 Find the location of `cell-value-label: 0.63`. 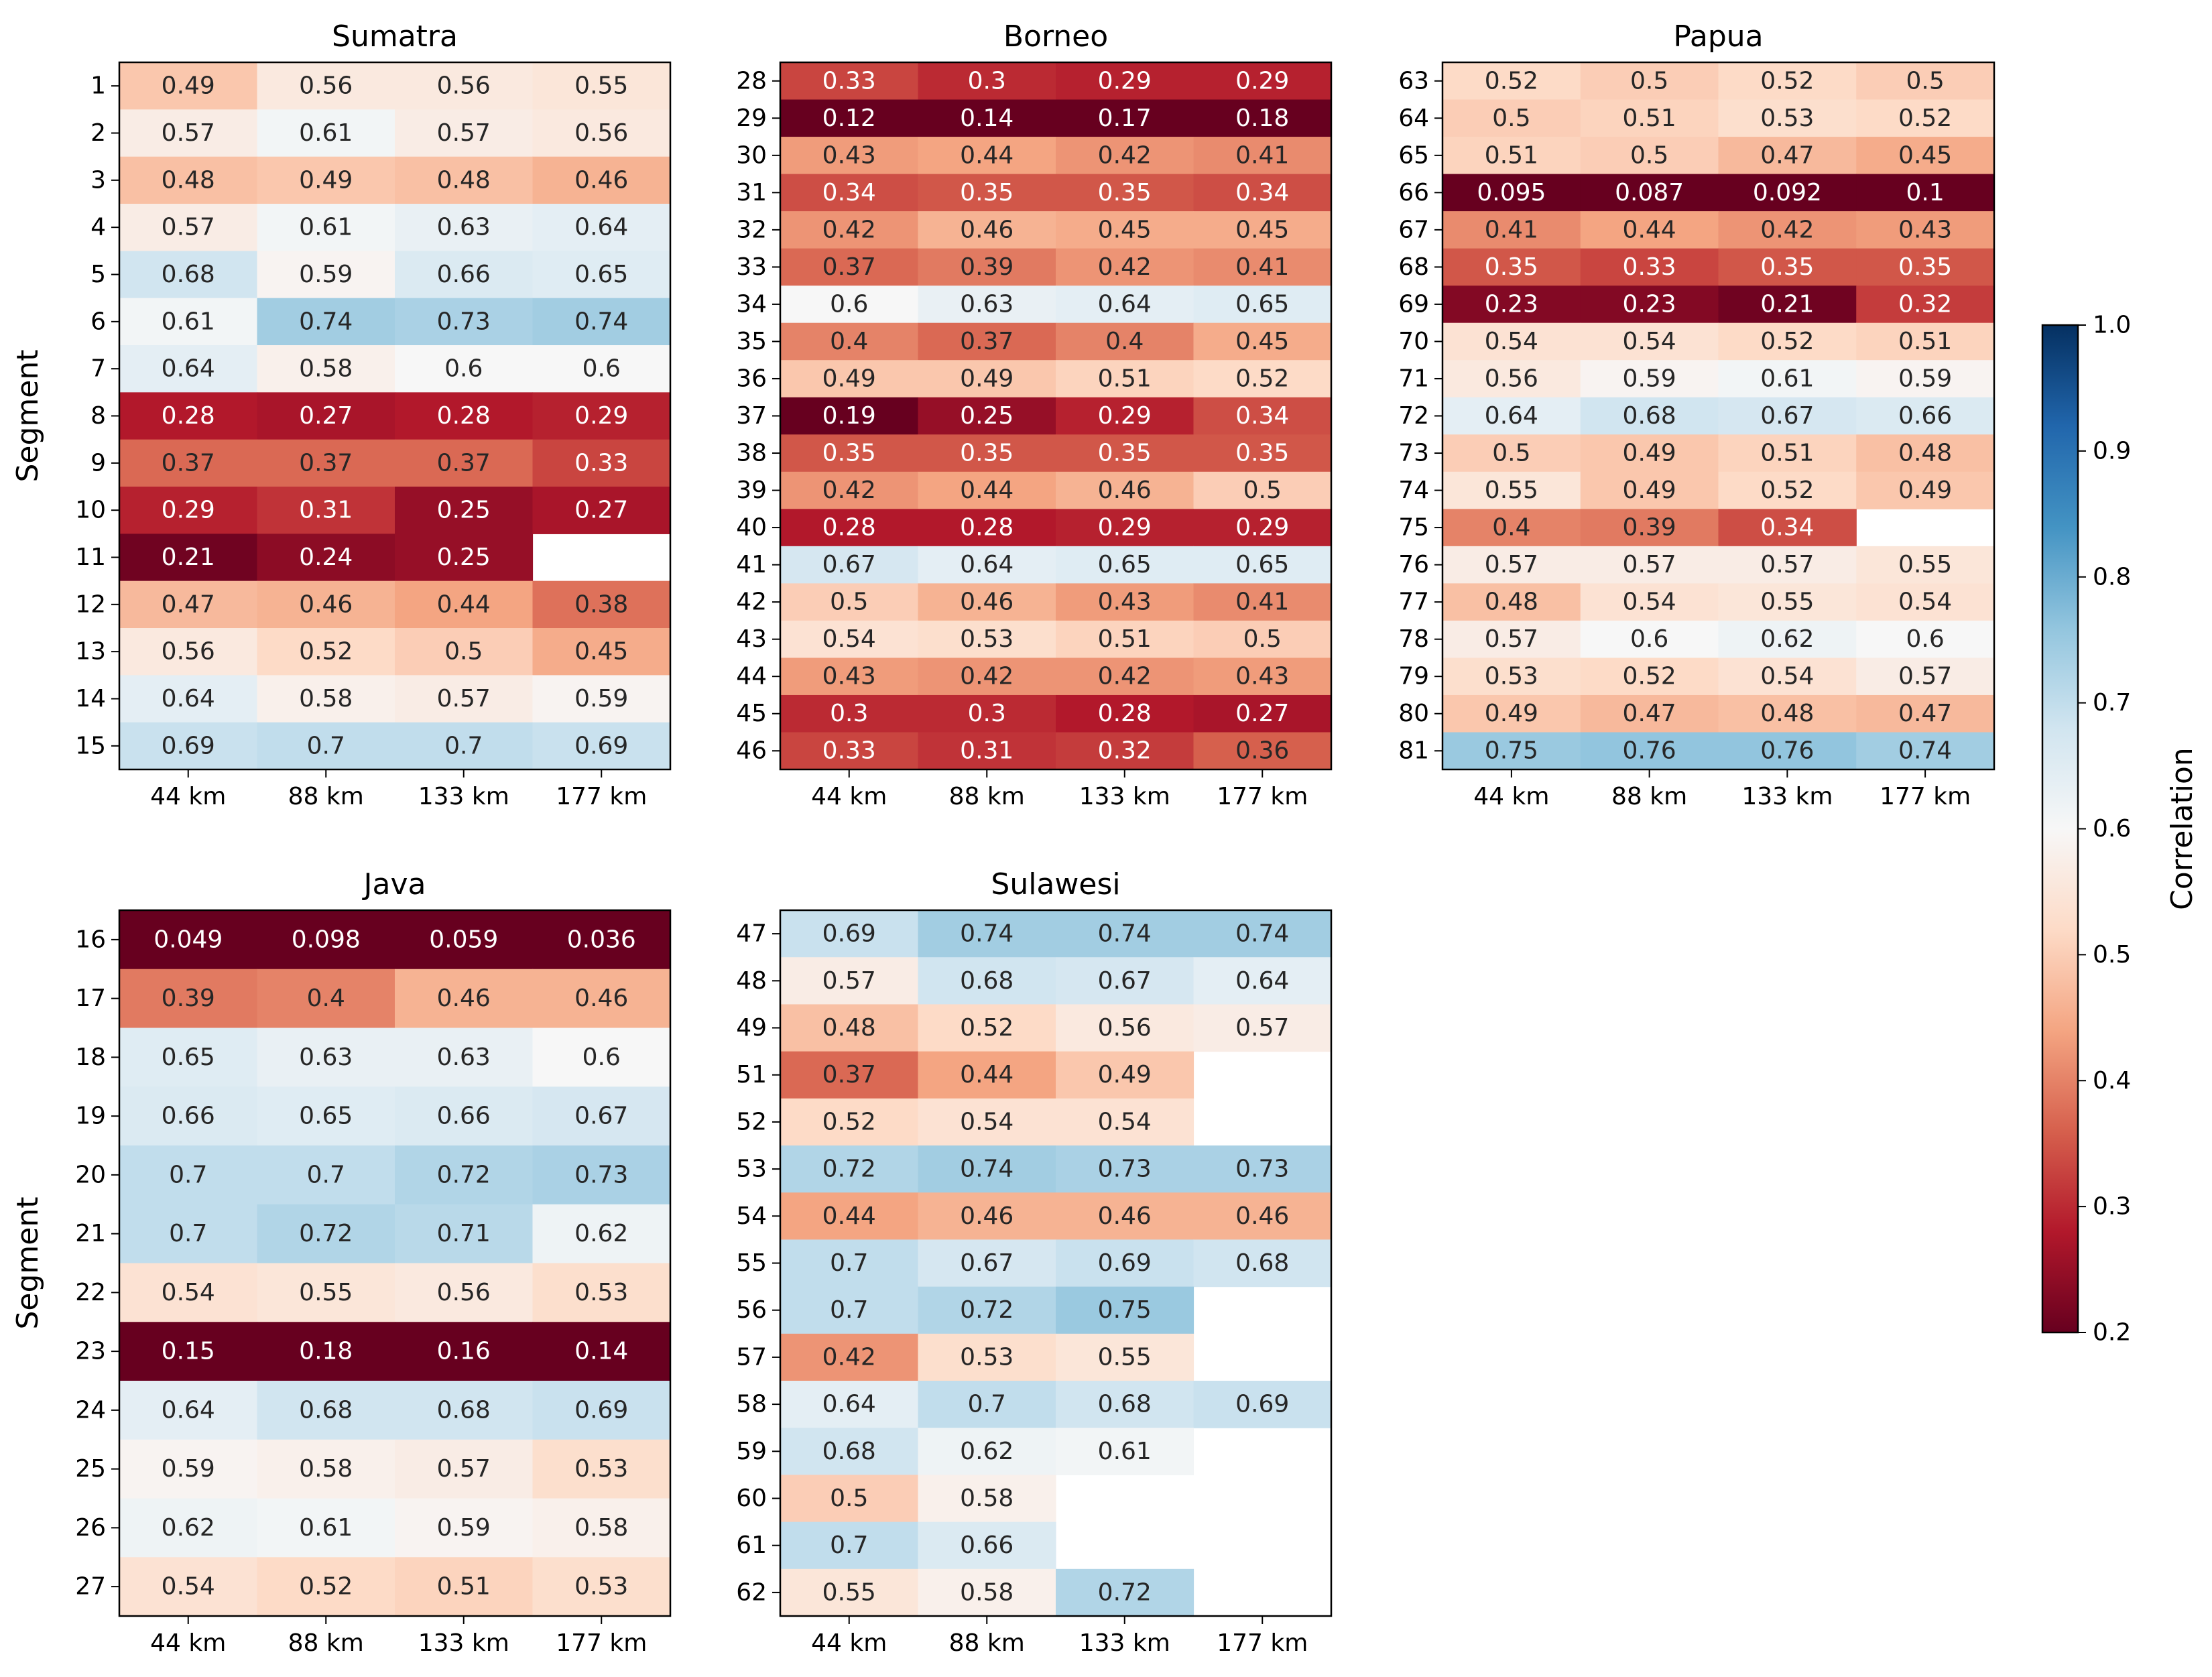

cell-value-label: 0.63 is located at coordinates (464, 228).